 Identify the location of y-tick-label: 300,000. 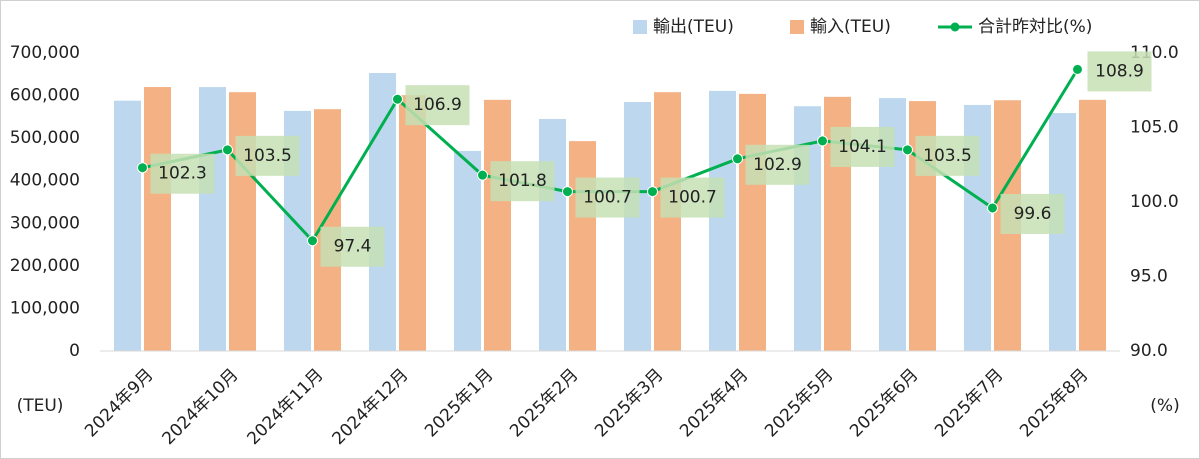
(45, 223).